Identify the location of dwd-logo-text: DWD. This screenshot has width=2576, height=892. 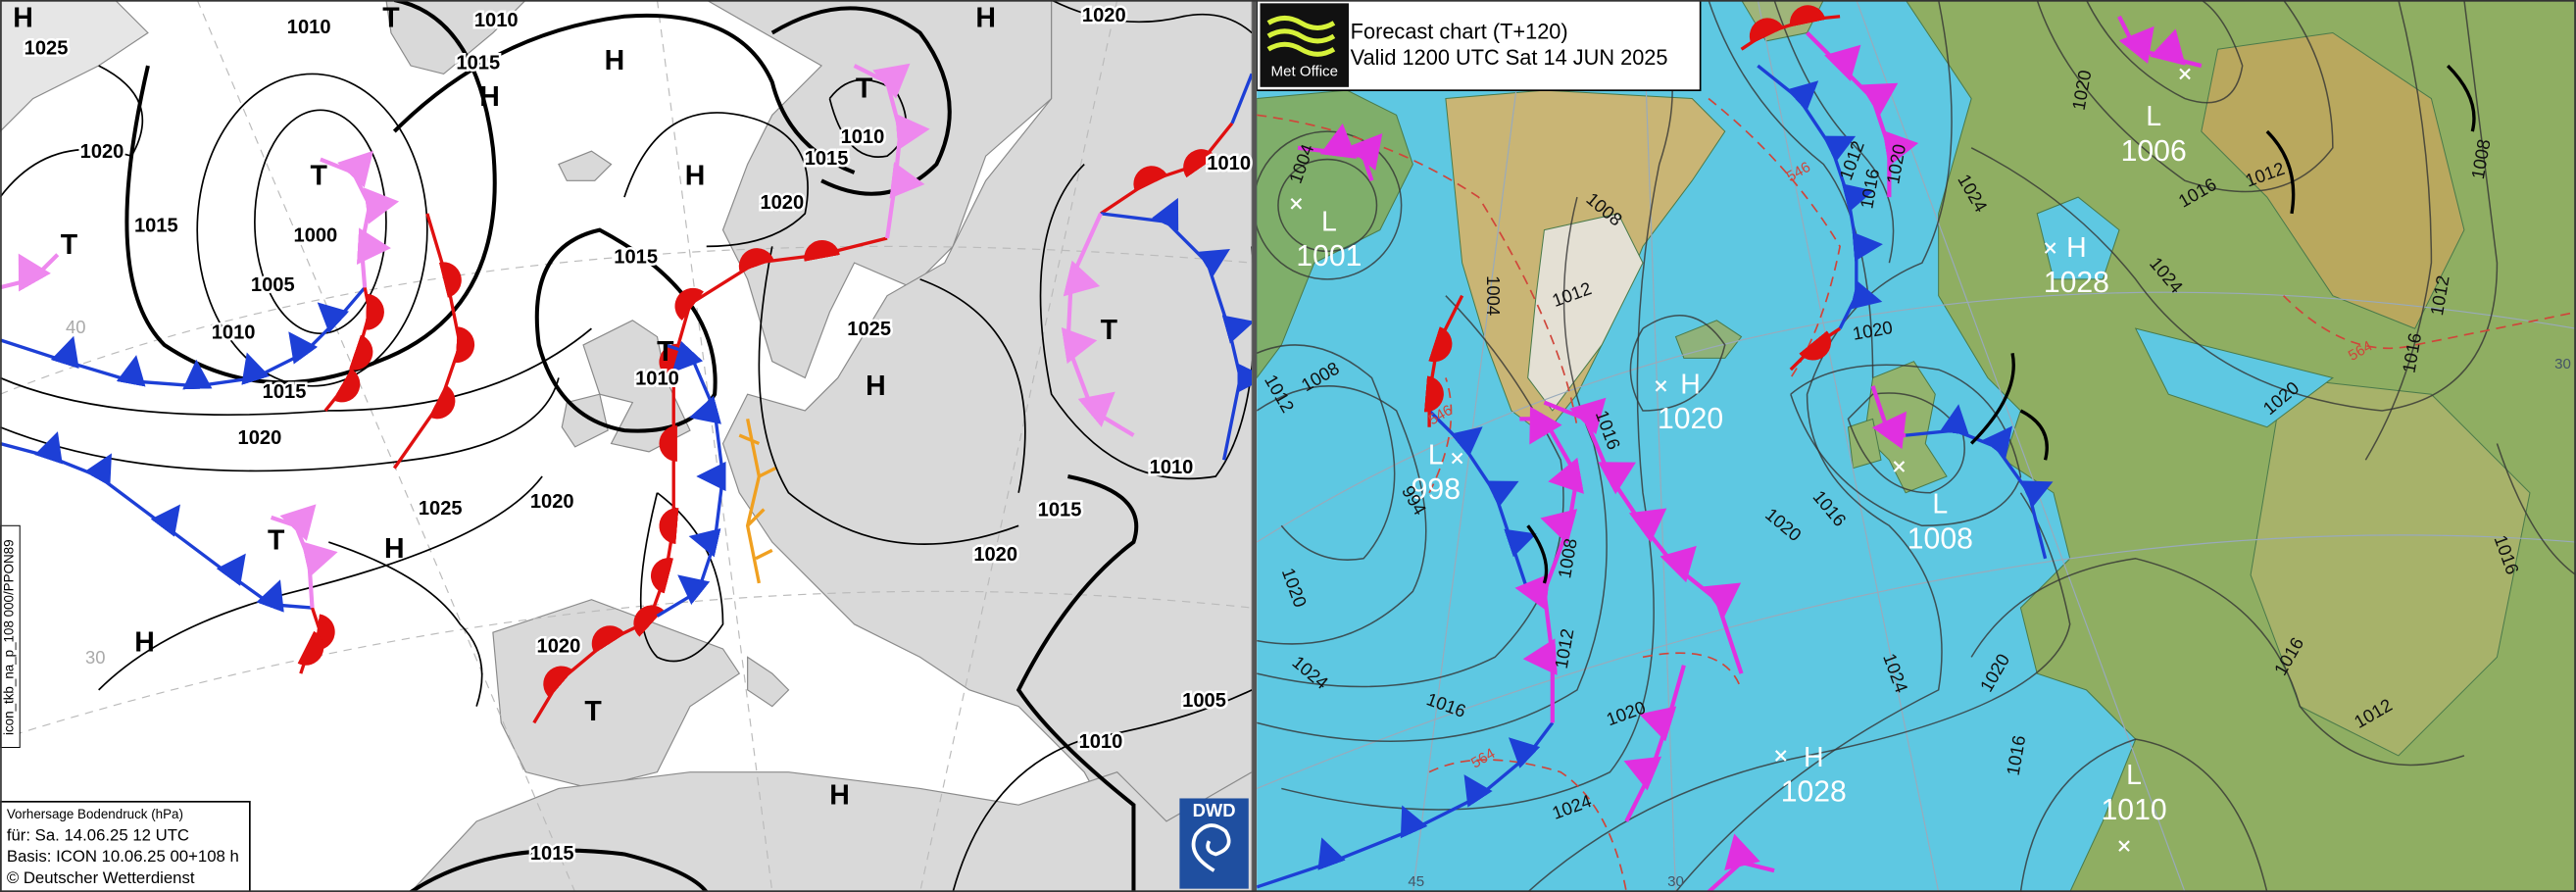
(1214, 810).